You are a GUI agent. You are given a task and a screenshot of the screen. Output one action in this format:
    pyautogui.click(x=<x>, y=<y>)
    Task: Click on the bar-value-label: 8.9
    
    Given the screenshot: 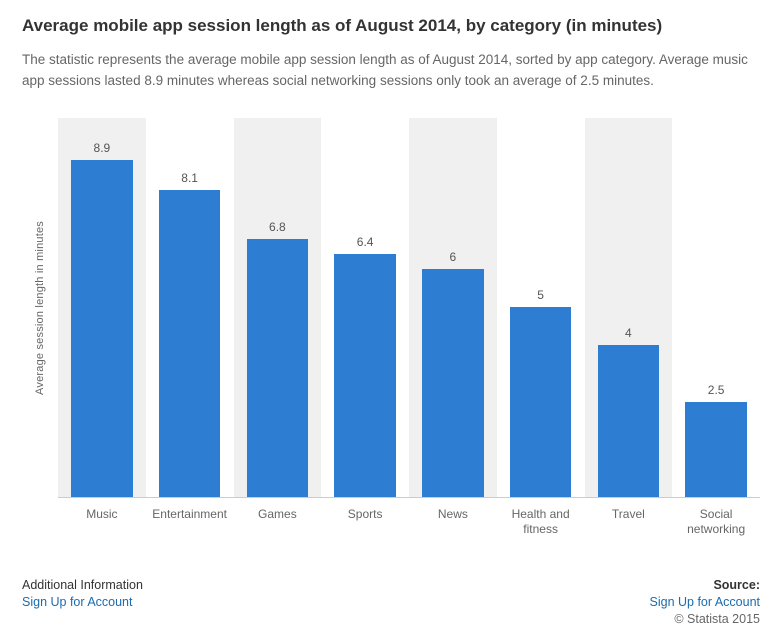 What is the action you would take?
    pyautogui.click(x=102, y=147)
    